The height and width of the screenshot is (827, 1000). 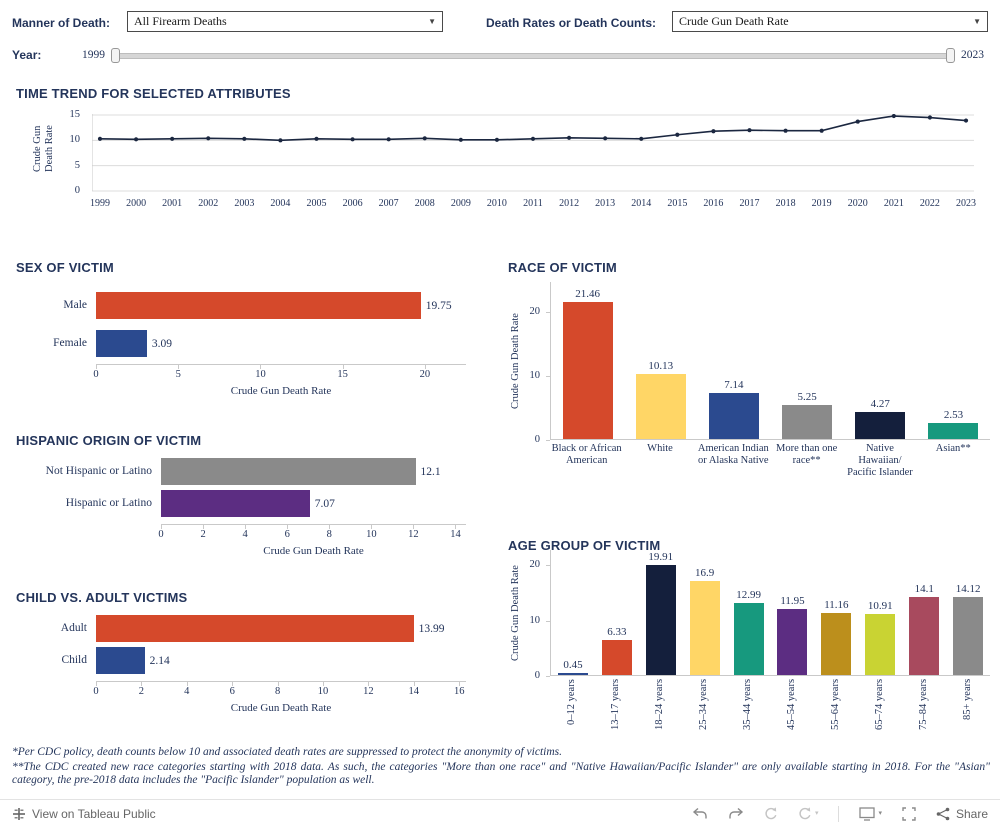 What do you see at coordinates (587, 370) in the screenshot?
I see `bar-black-or-african-american` at bounding box center [587, 370].